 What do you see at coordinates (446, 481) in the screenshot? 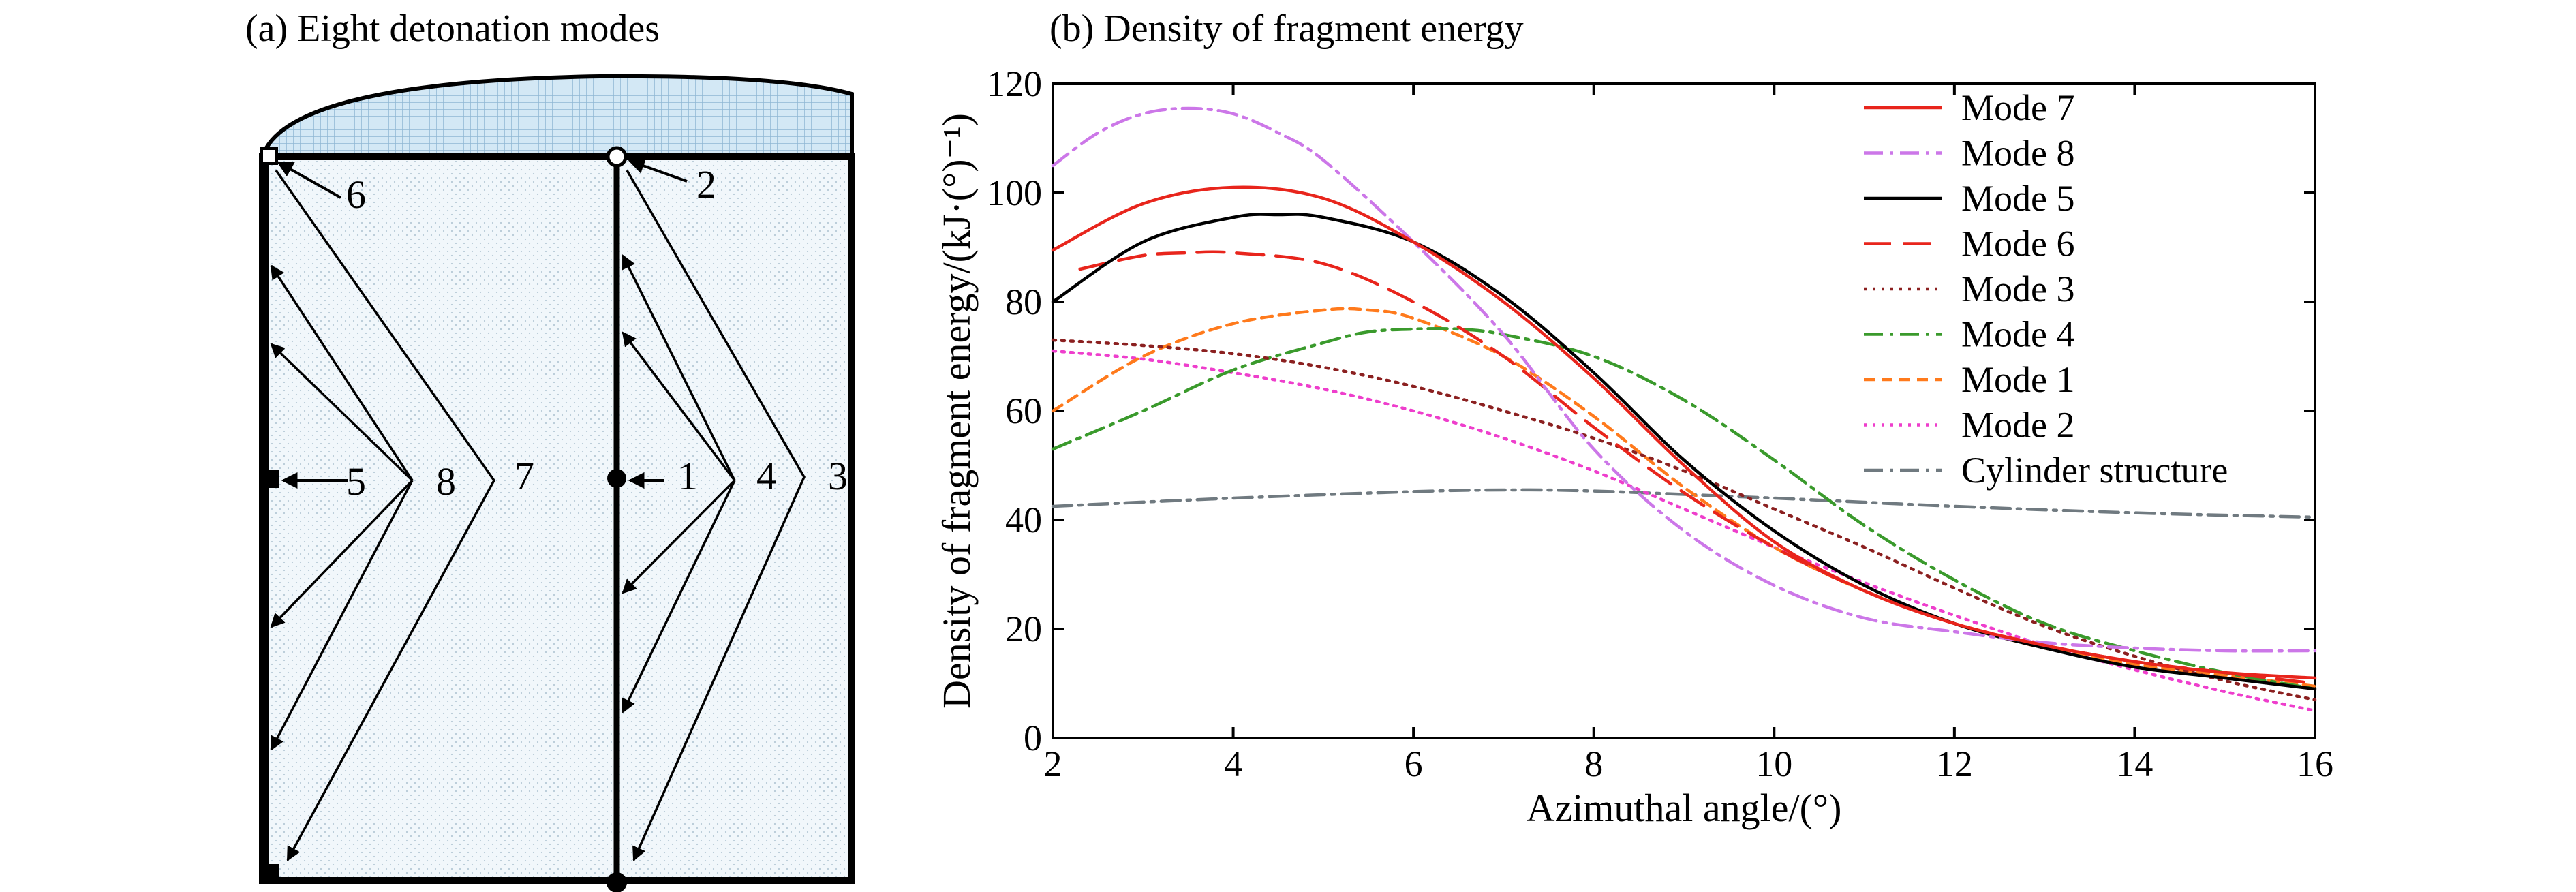
I see `label-8: 8` at bounding box center [446, 481].